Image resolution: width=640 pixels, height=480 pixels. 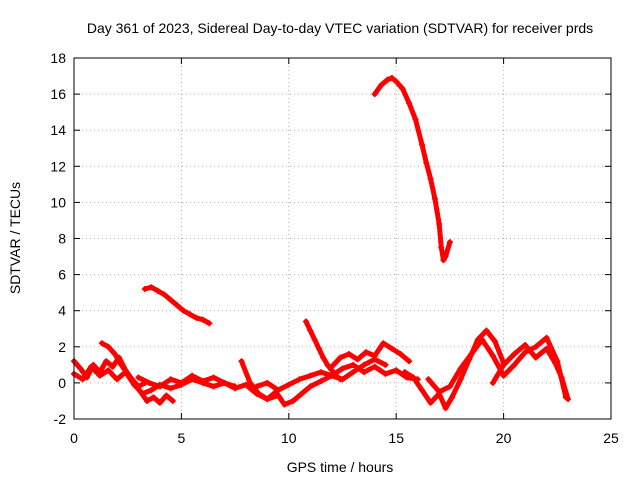 What do you see at coordinates (15, 238) in the screenshot?
I see `y-axis-label: SDTVAR / TECUs` at bounding box center [15, 238].